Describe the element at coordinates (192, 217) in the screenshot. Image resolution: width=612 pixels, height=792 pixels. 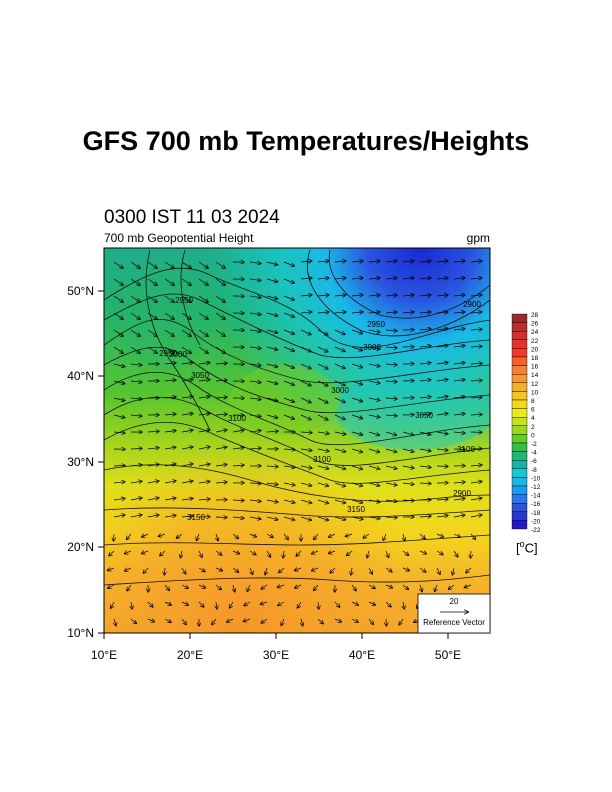
I see `valid-time: 0300 IST 11 03 2024` at that location.